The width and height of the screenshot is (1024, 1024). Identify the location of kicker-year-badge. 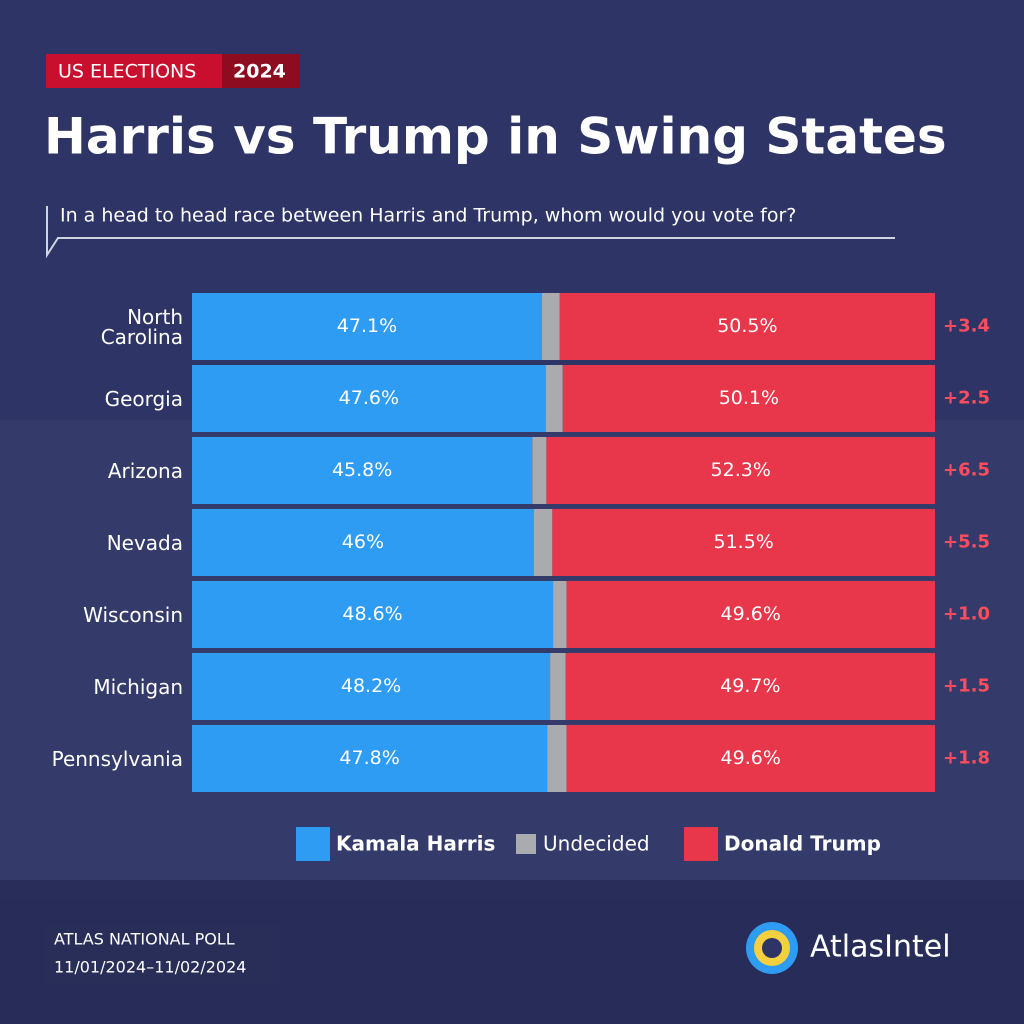
(261, 71).